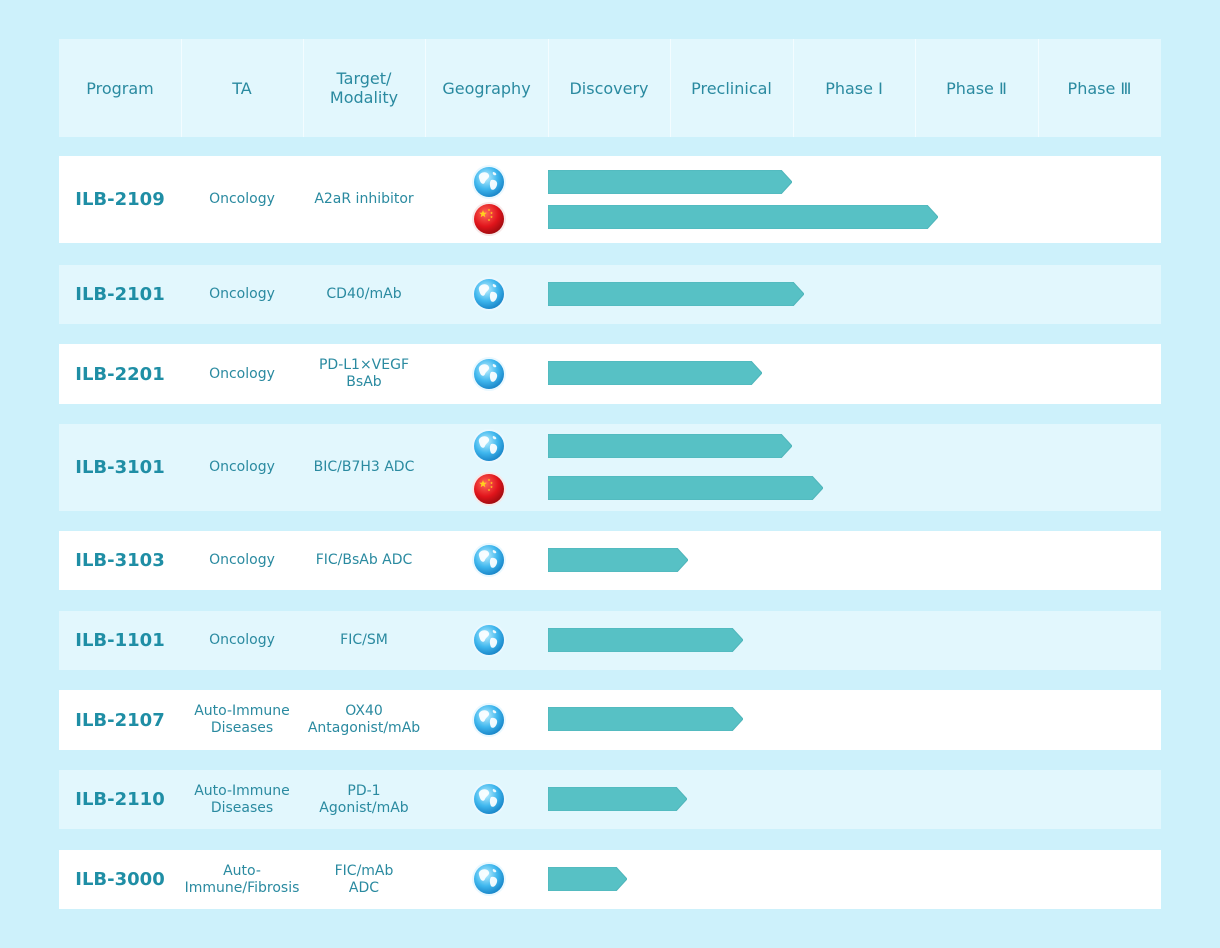  I want to click on pipeline-row: ILB-3103 Oncology FIC/BsAb ADC, so click(610, 560).